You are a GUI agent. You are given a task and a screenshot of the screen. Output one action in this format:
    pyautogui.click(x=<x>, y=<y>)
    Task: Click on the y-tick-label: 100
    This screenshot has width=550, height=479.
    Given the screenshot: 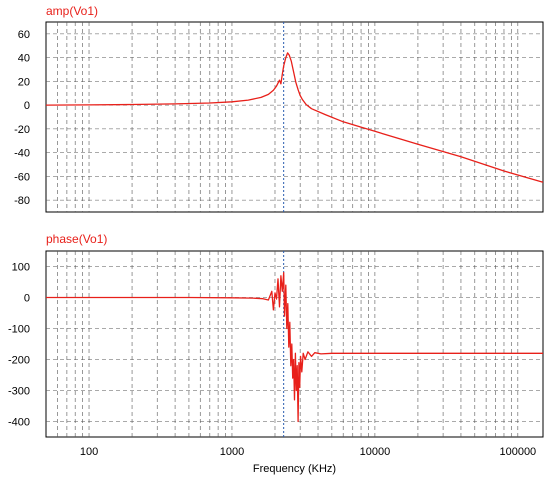 What is the action you would take?
    pyautogui.click(x=21, y=268)
    